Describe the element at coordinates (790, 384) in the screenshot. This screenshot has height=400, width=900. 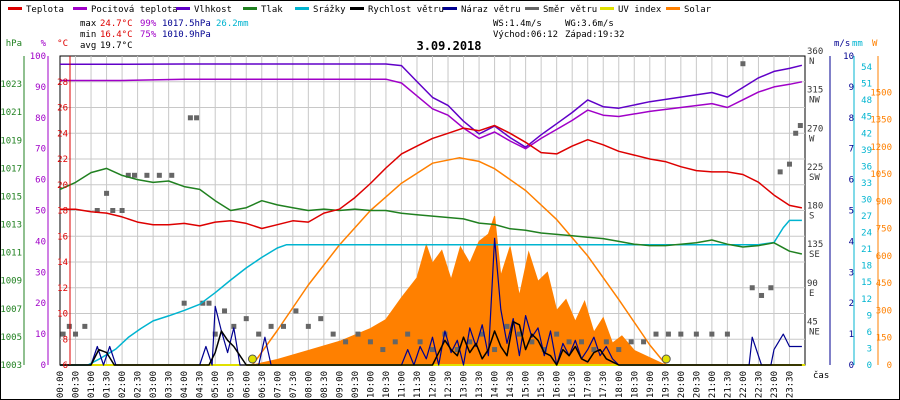
I see `x-tick-label: 23:30` at that location.